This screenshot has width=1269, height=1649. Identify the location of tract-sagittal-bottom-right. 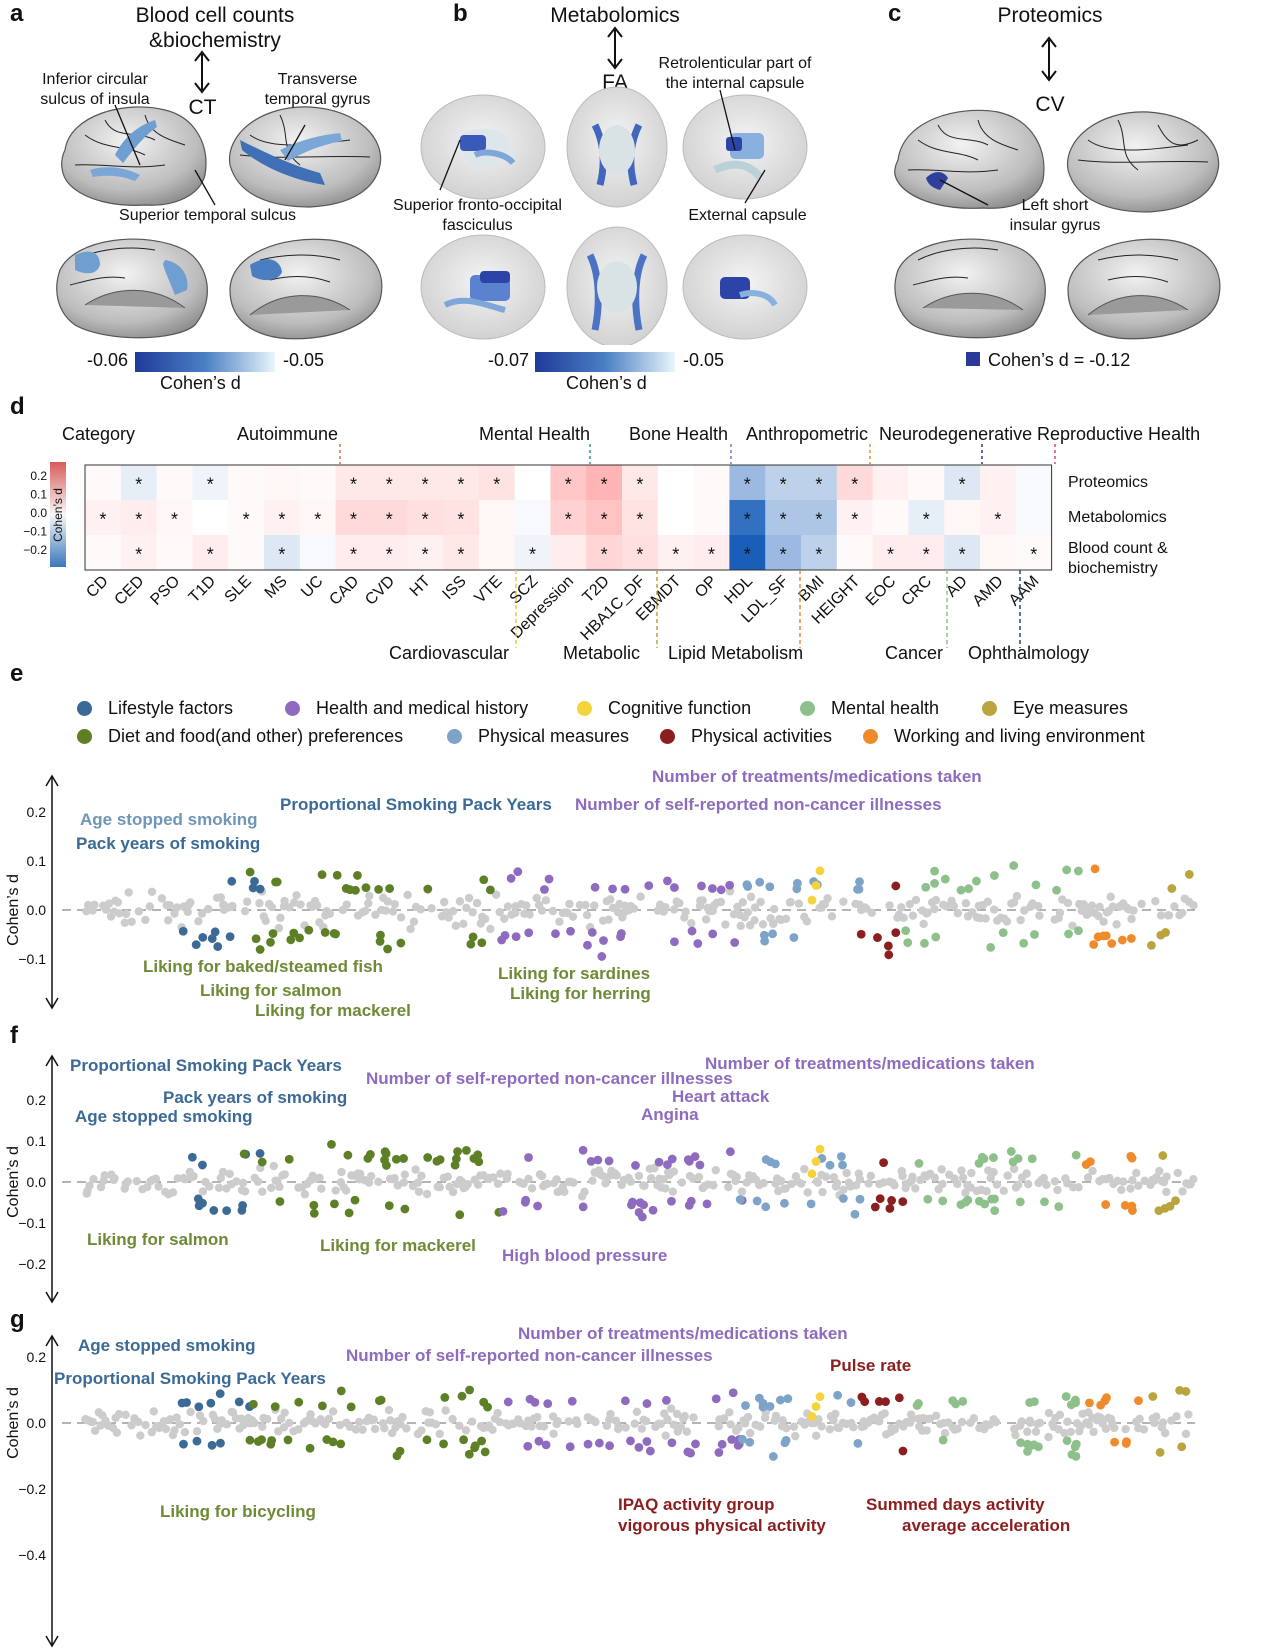
(745, 287).